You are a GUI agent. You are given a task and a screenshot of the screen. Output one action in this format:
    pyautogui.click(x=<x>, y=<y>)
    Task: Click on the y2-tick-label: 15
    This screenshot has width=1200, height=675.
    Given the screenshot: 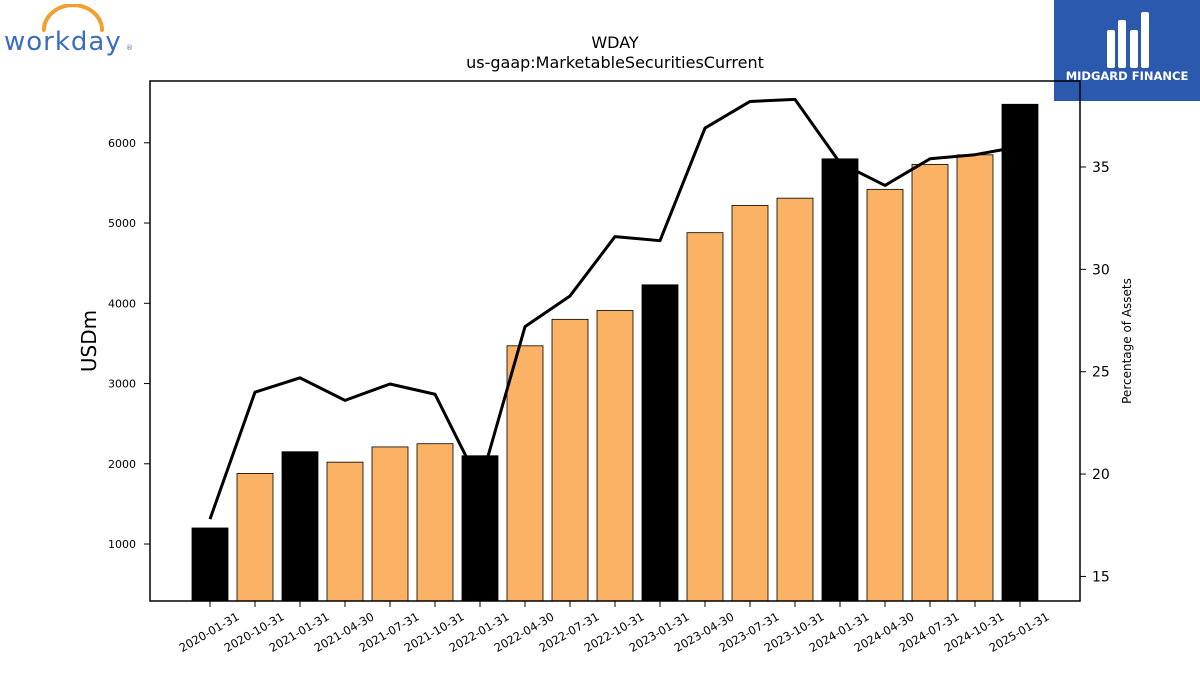 What is the action you would take?
    pyautogui.click(x=1101, y=577)
    